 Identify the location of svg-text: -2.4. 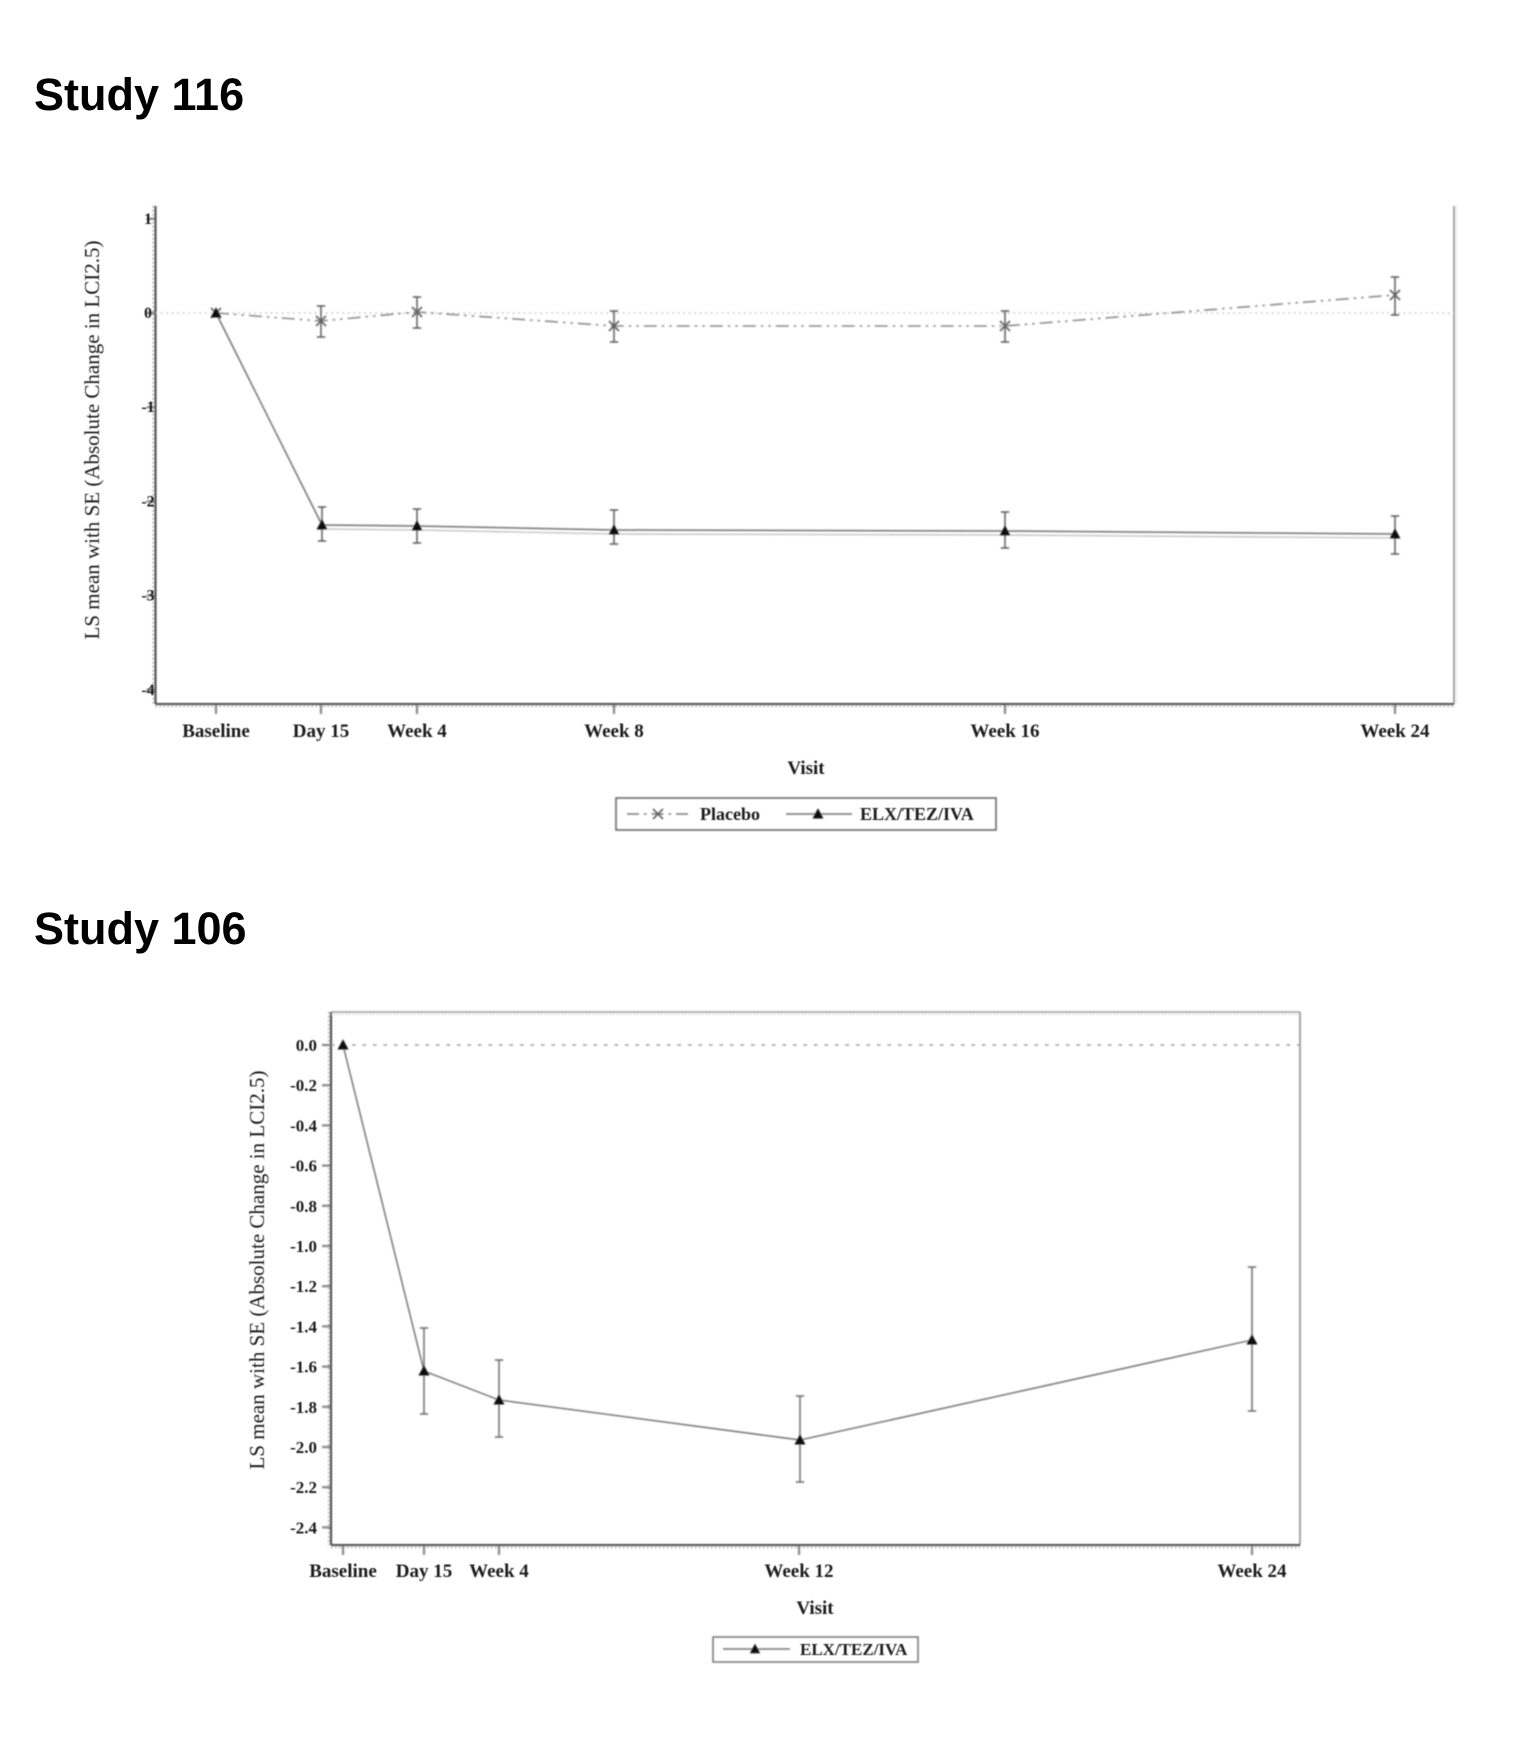
(303, 1527).